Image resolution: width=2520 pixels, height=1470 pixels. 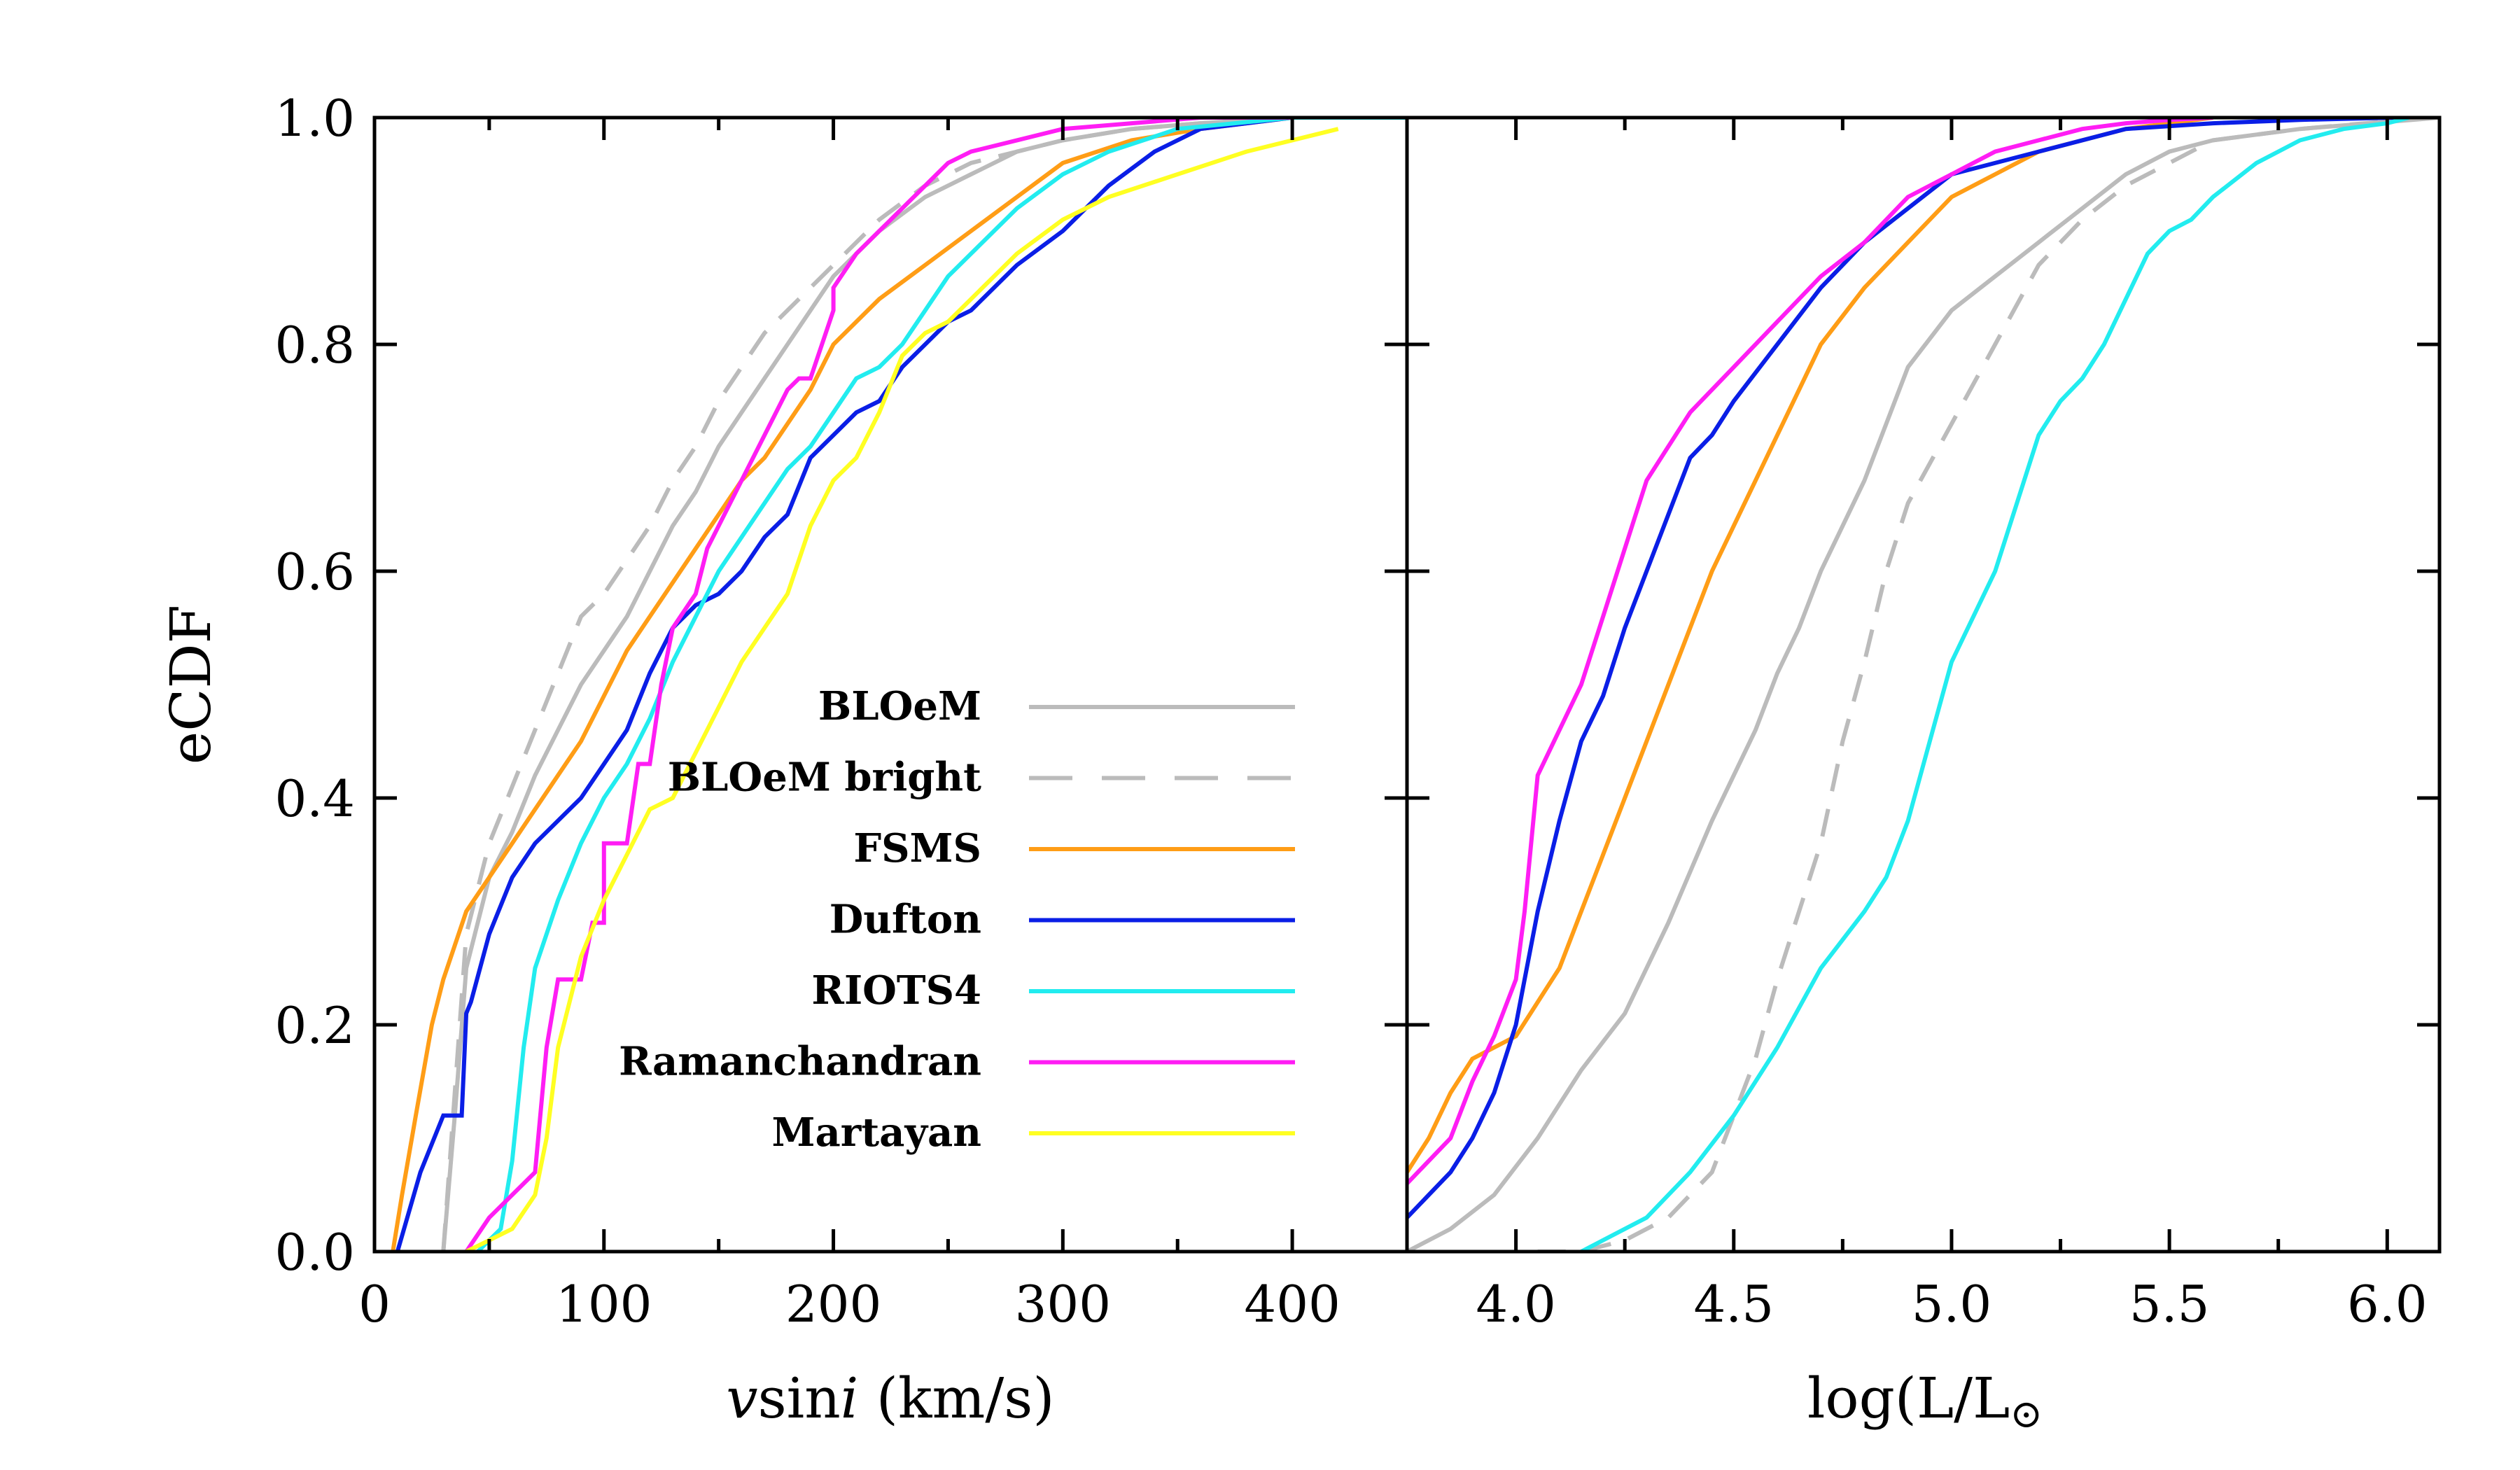 What do you see at coordinates (824, 778) in the screenshot?
I see `legend-label-bloem-bright-dashed: BLOeM bright` at bounding box center [824, 778].